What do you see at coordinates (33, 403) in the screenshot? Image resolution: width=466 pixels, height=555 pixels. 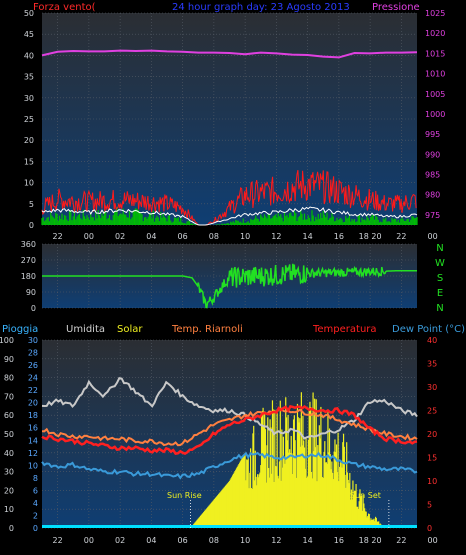 I see `rain-mm-tick-label: 20` at bounding box center [33, 403].